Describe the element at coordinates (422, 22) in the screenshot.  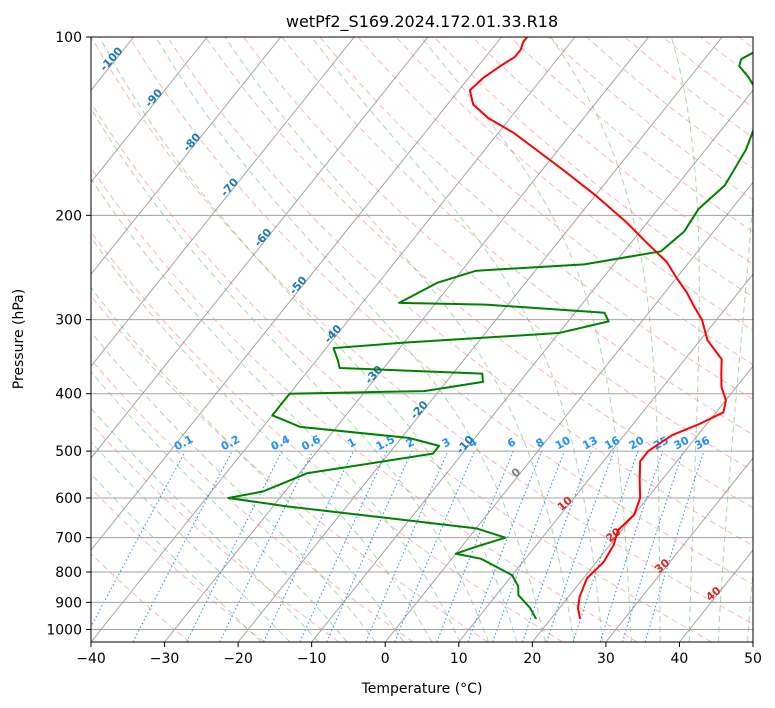
I see `chart-title: wetPf2_S169.2024.172.01.33.R18` at that location.